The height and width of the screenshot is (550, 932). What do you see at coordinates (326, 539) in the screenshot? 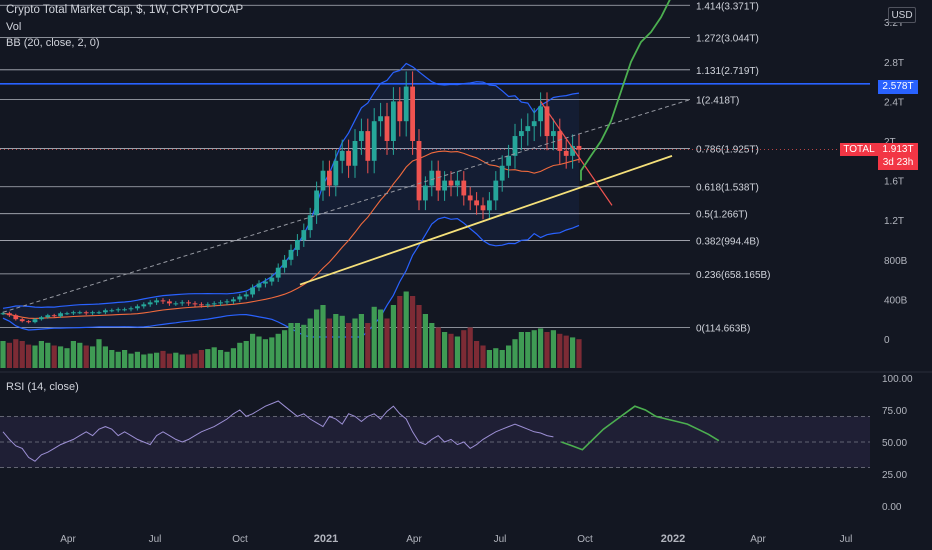
I see `time-tick-3: 2021` at bounding box center [326, 539].